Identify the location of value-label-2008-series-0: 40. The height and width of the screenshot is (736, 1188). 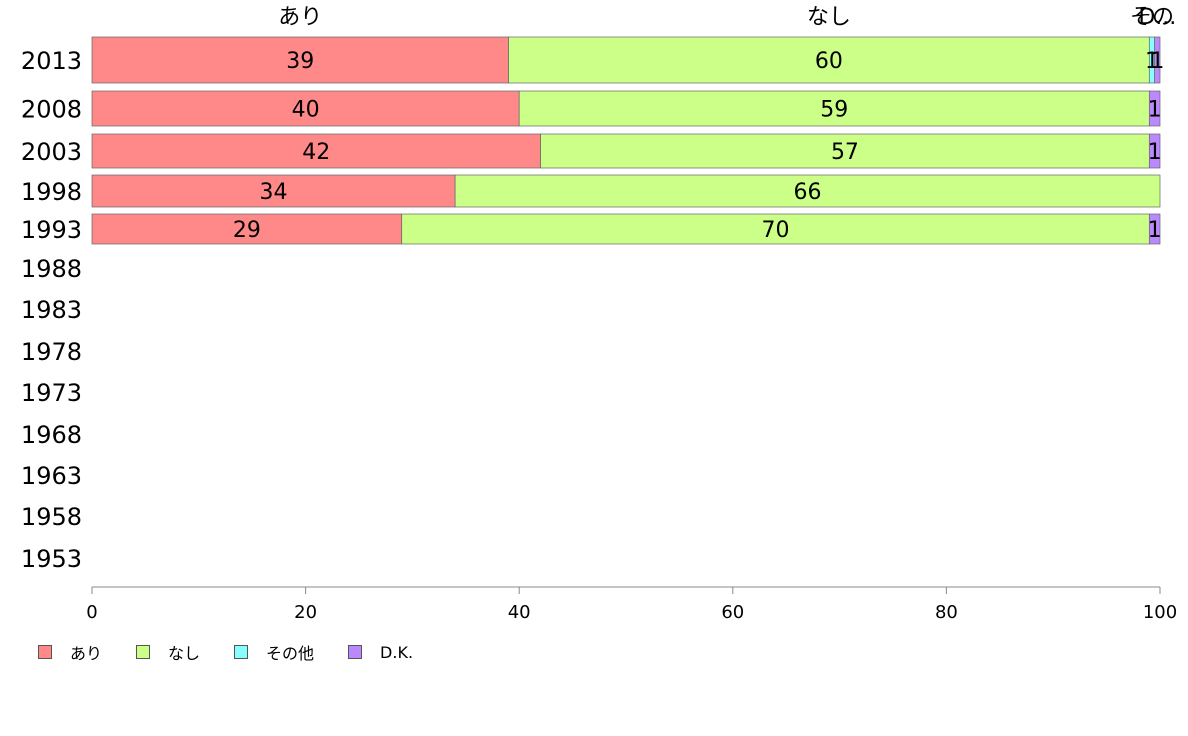
(306, 110).